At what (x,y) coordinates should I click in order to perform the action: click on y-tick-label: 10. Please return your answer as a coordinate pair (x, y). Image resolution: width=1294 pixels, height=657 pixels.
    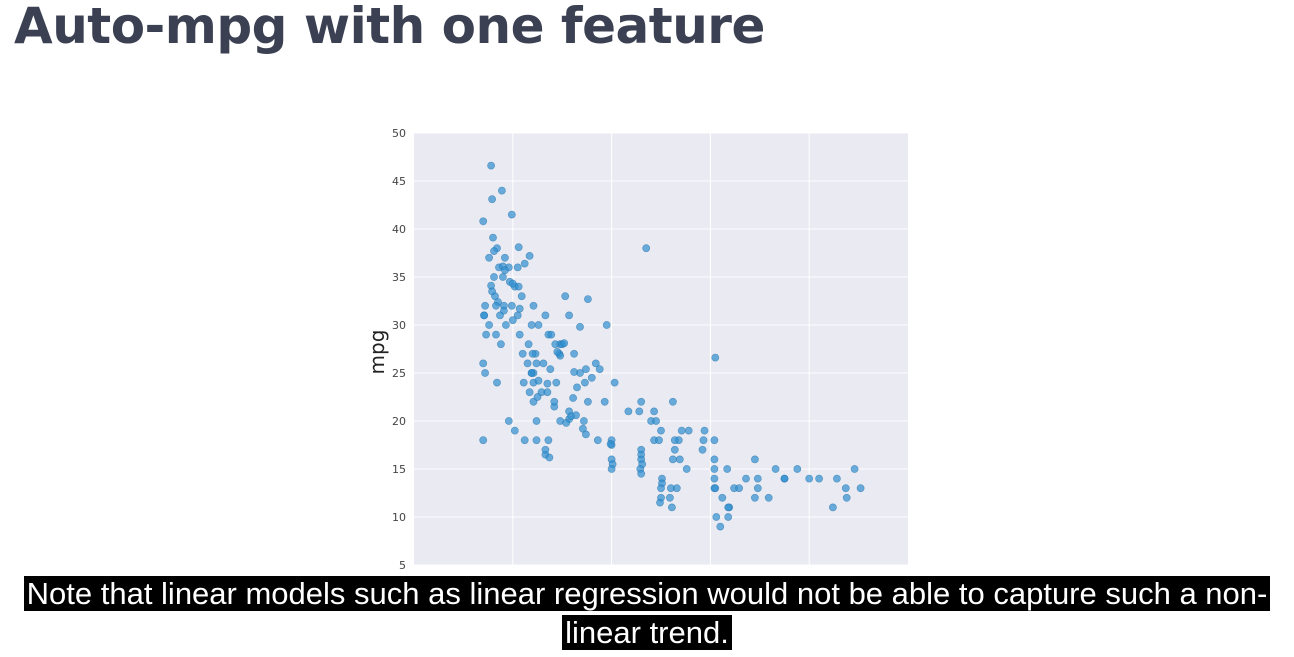
    Looking at the image, I should click on (399, 517).